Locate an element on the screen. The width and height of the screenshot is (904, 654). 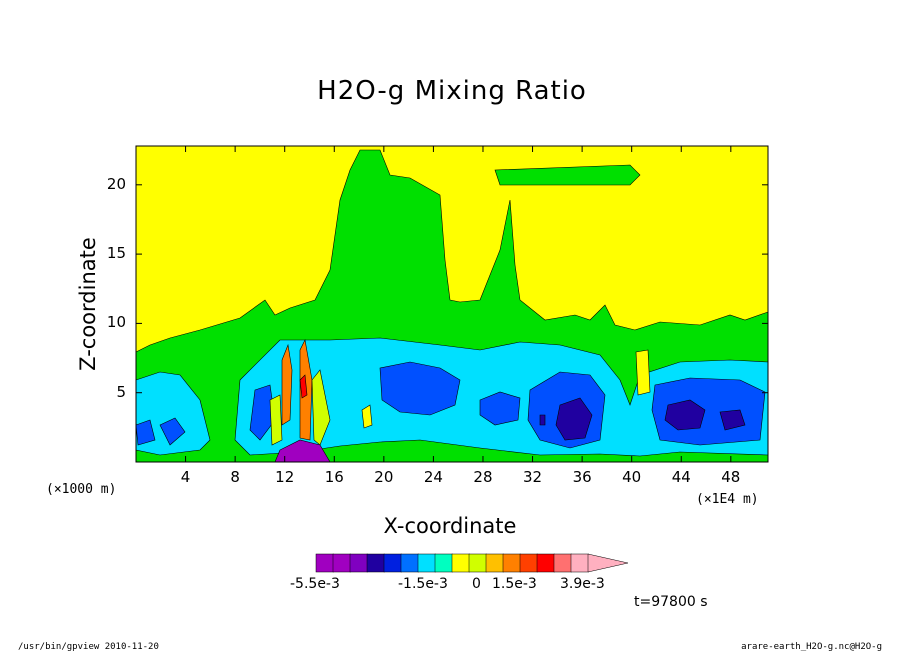
colorbar-label: 3.9e-3 is located at coordinates (582, 584).